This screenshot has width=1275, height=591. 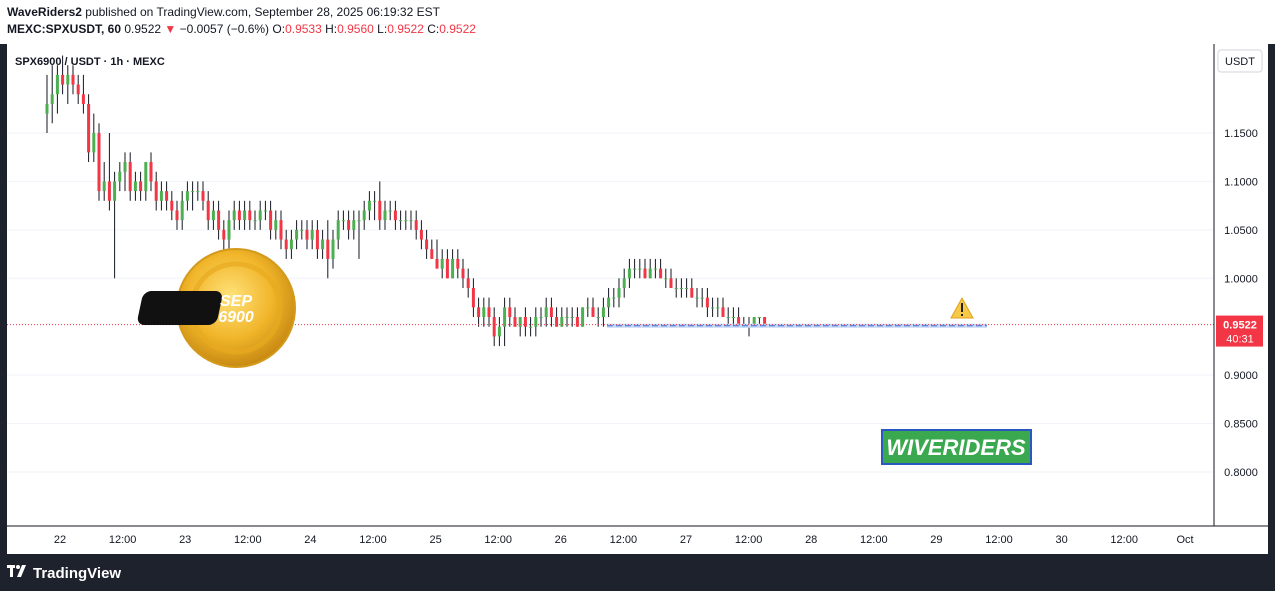 What do you see at coordinates (1240, 340) in the screenshot?
I see `countdown-label: 40:31` at bounding box center [1240, 340].